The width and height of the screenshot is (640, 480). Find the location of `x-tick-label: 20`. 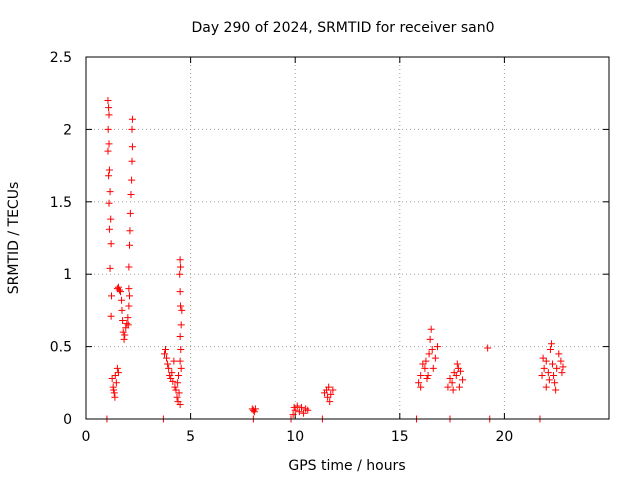

x-tick-label: 20 is located at coordinates (504, 437).